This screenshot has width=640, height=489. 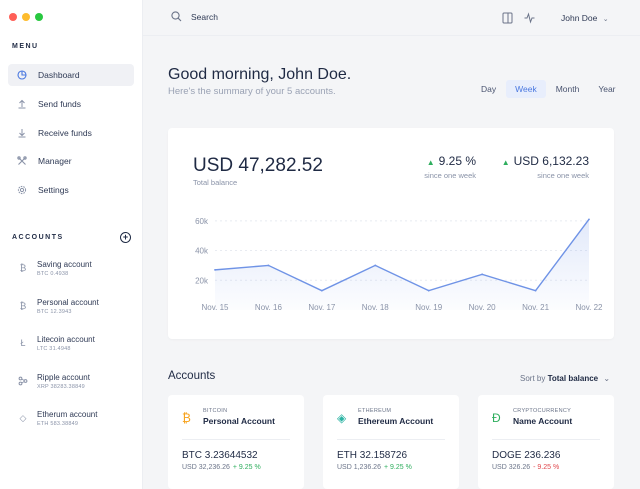 What do you see at coordinates (215, 182) in the screenshot?
I see `total-balance-label: Total balance` at bounding box center [215, 182].